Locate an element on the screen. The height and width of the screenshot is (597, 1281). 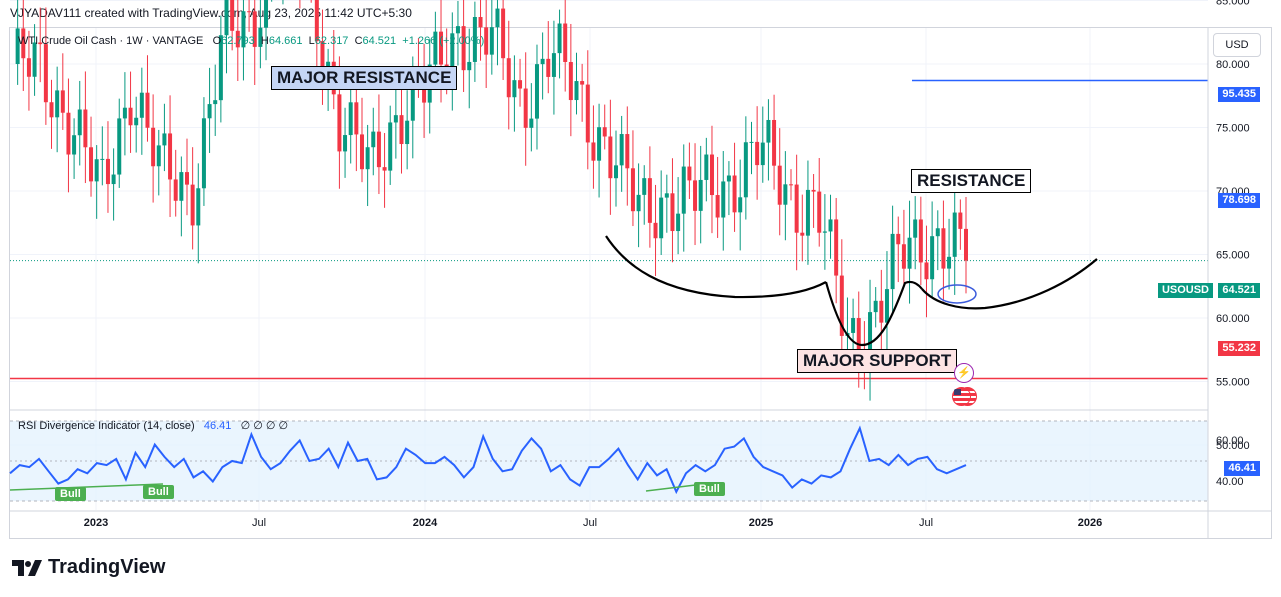
low-label: L is located at coordinates (311, 41).